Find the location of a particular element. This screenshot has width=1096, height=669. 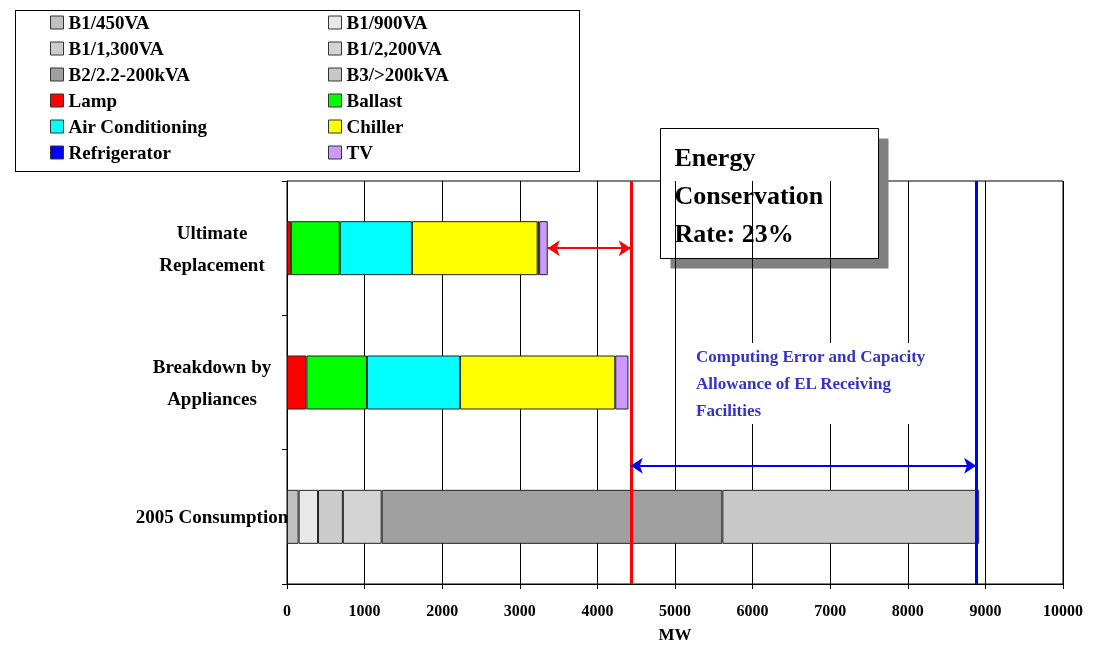

legend-label: Air Conditioning is located at coordinates (138, 126).